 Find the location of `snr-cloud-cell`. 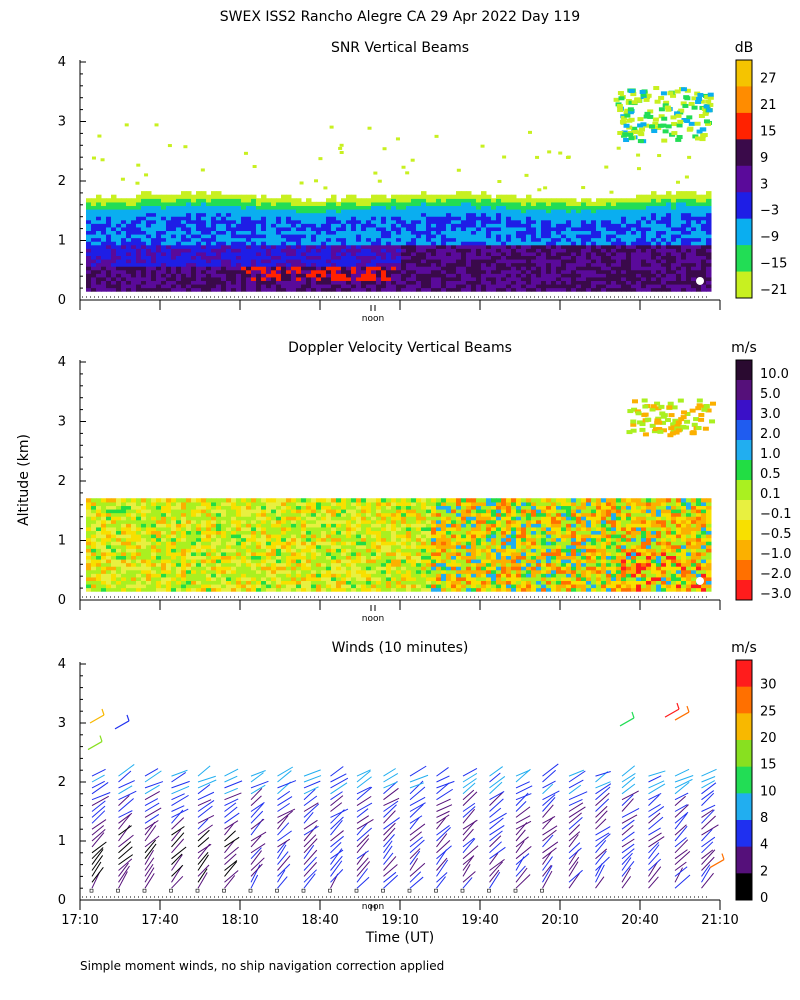

snr-cloud-cell is located at coordinates (674, 133).